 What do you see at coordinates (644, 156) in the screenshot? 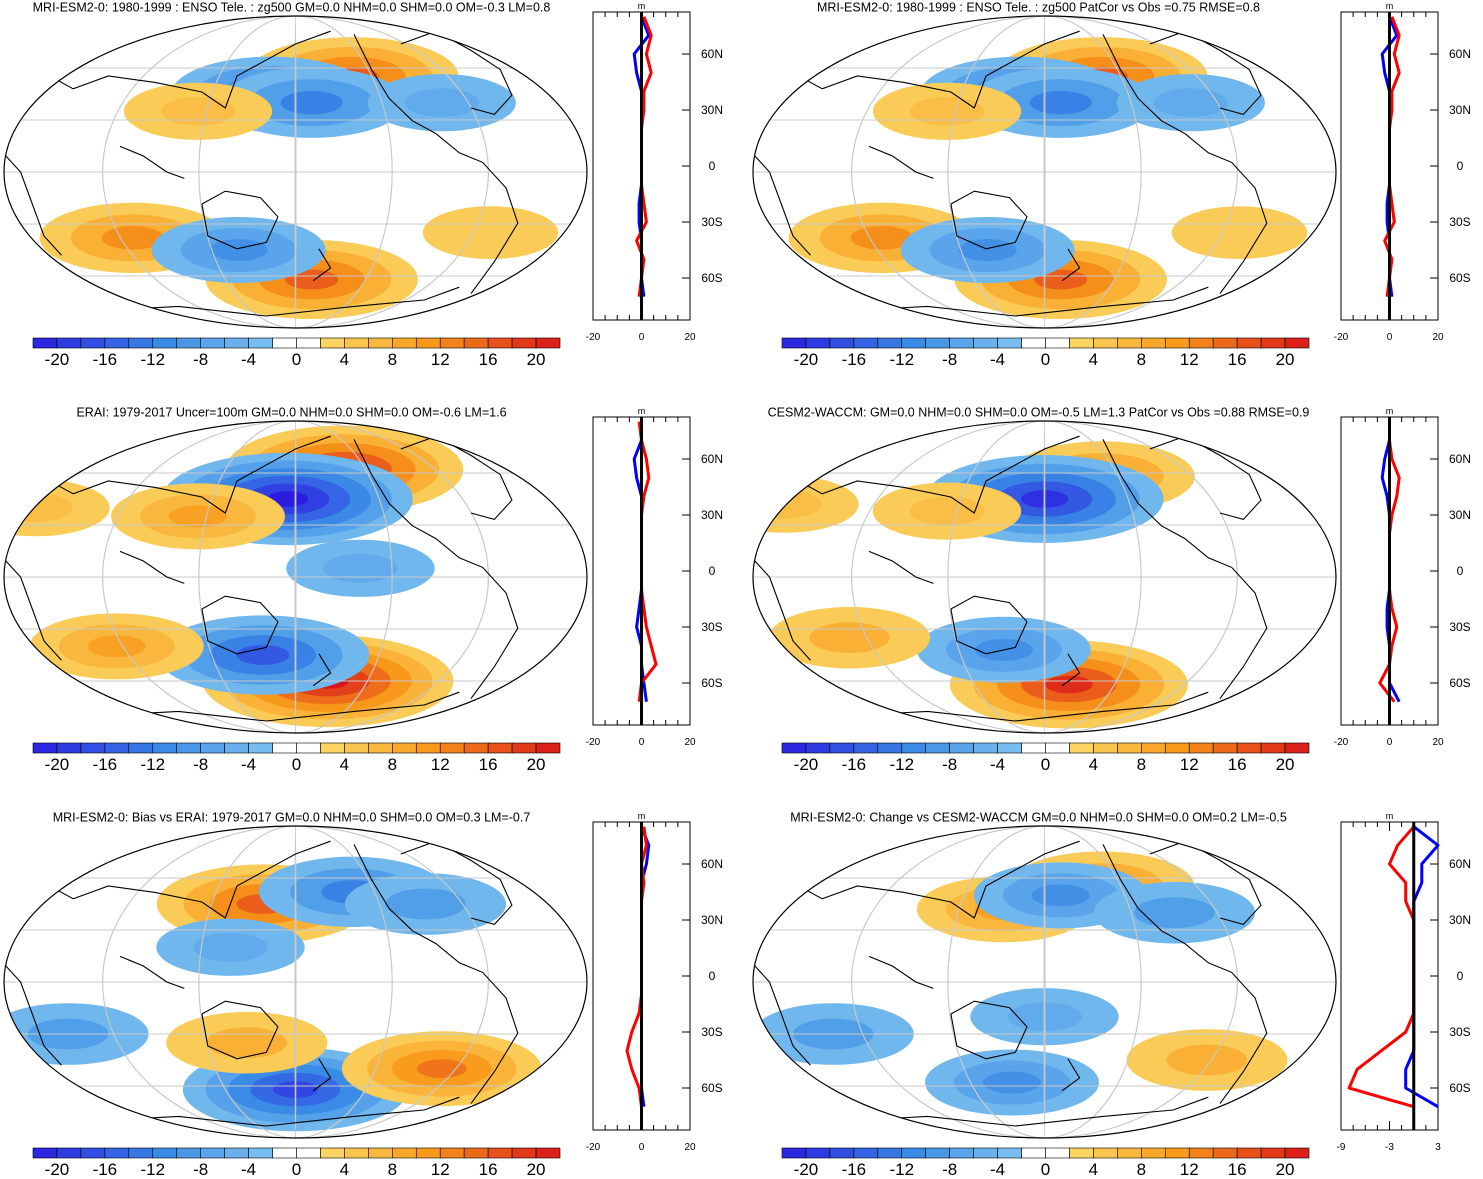
I see `profile-model-series` at bounding box center [644, 156].